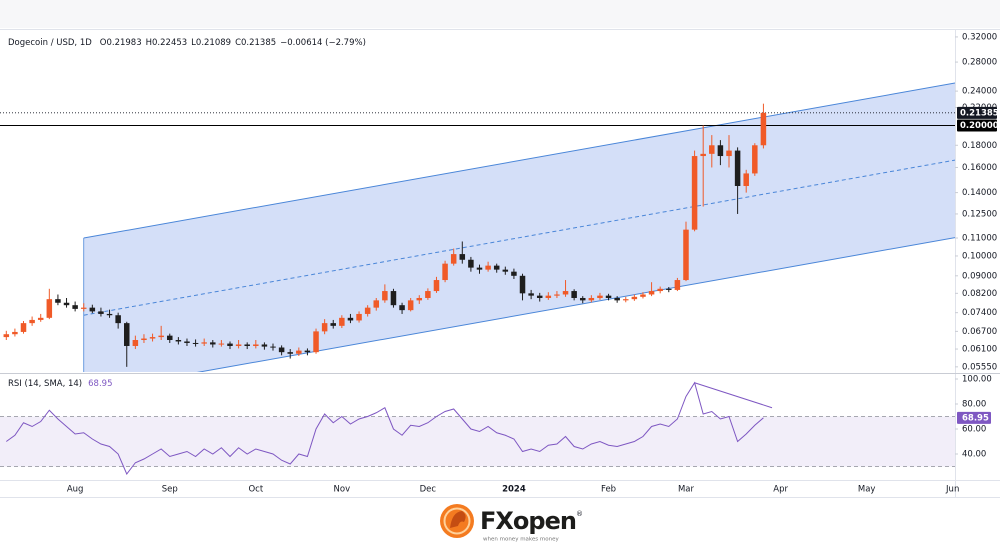  I want to click on y-tick-label: 0.08200, so click(979, 294).